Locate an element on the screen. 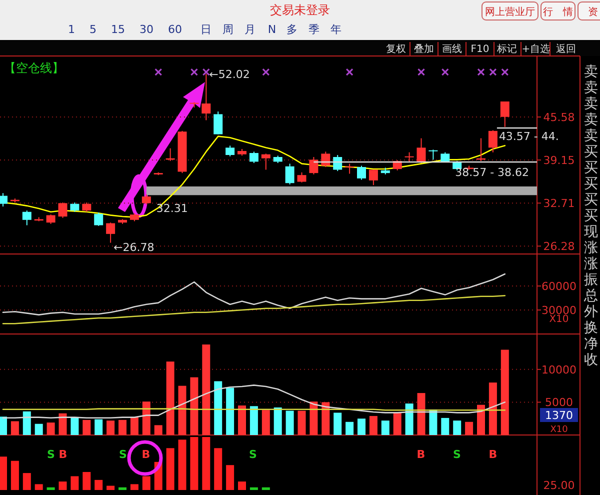 This screenshot has width=600, height=495. text: 年 is located at coordinates (336, 29).